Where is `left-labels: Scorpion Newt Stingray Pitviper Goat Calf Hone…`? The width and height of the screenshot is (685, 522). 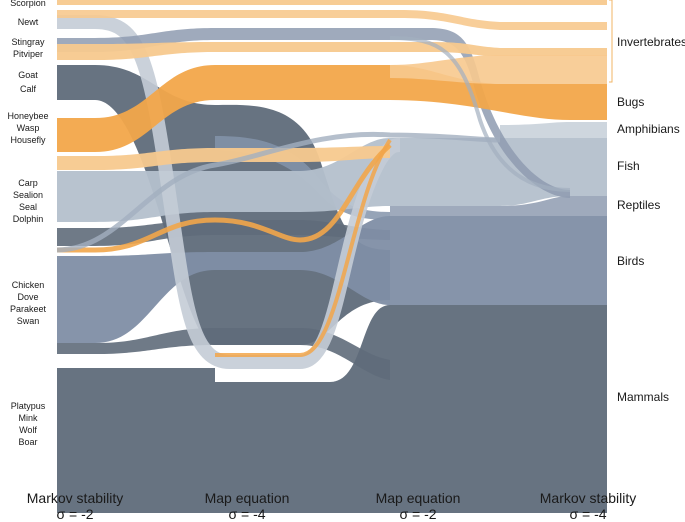 left-labels: Scorpion Newt Stingray Pitviper Goat Calf Hone… is located at coordinates (27, 223).